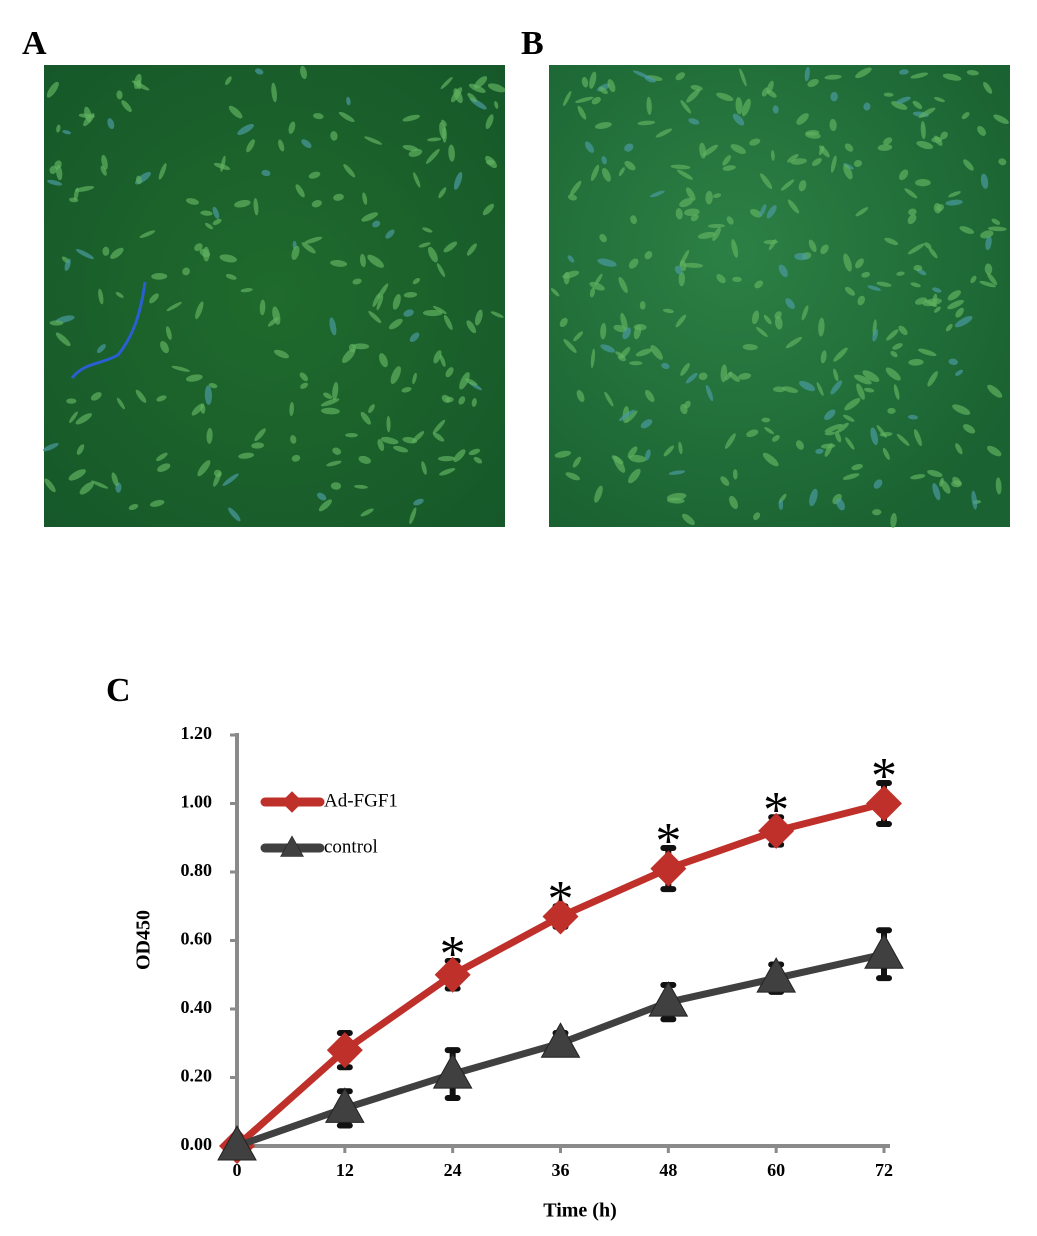  I want to click on panel-label: C, so click(118, 690).